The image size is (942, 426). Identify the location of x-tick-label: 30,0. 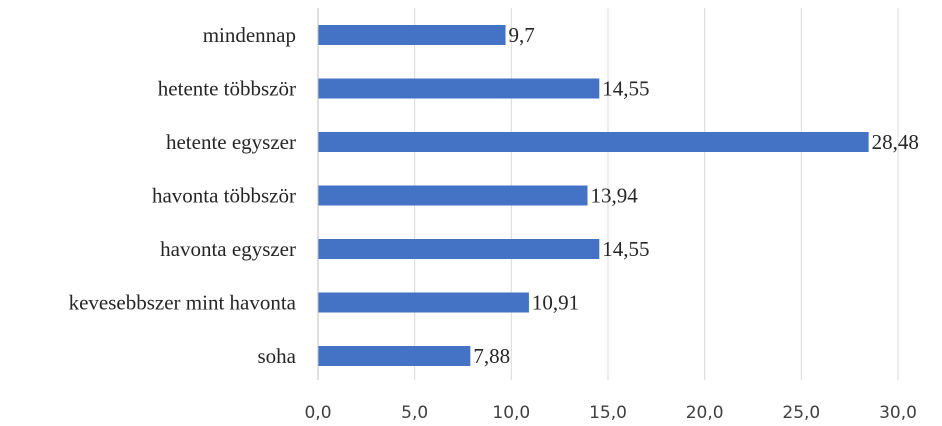
(898, 413).